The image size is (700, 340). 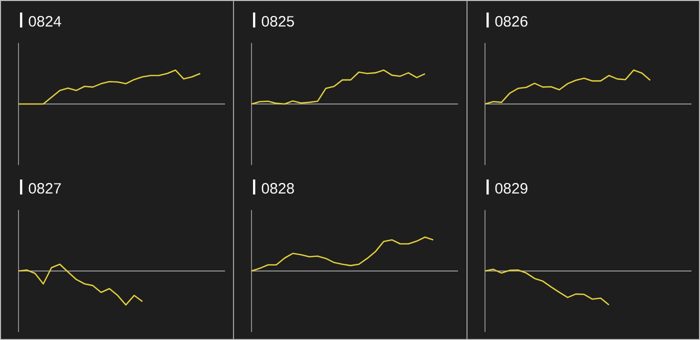 I want to click on chart-title: 0826, so click(x=511, y=21).